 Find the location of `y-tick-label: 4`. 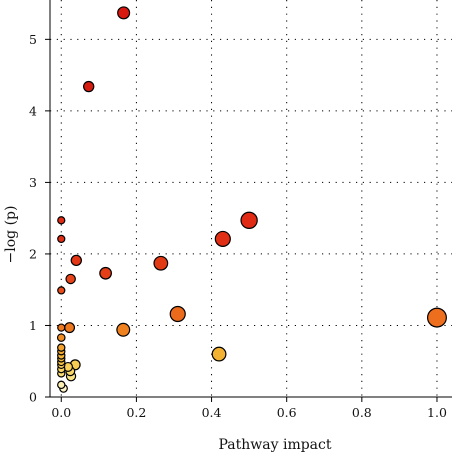

y-tick-label: 4 is located at coordinates (33, 110).